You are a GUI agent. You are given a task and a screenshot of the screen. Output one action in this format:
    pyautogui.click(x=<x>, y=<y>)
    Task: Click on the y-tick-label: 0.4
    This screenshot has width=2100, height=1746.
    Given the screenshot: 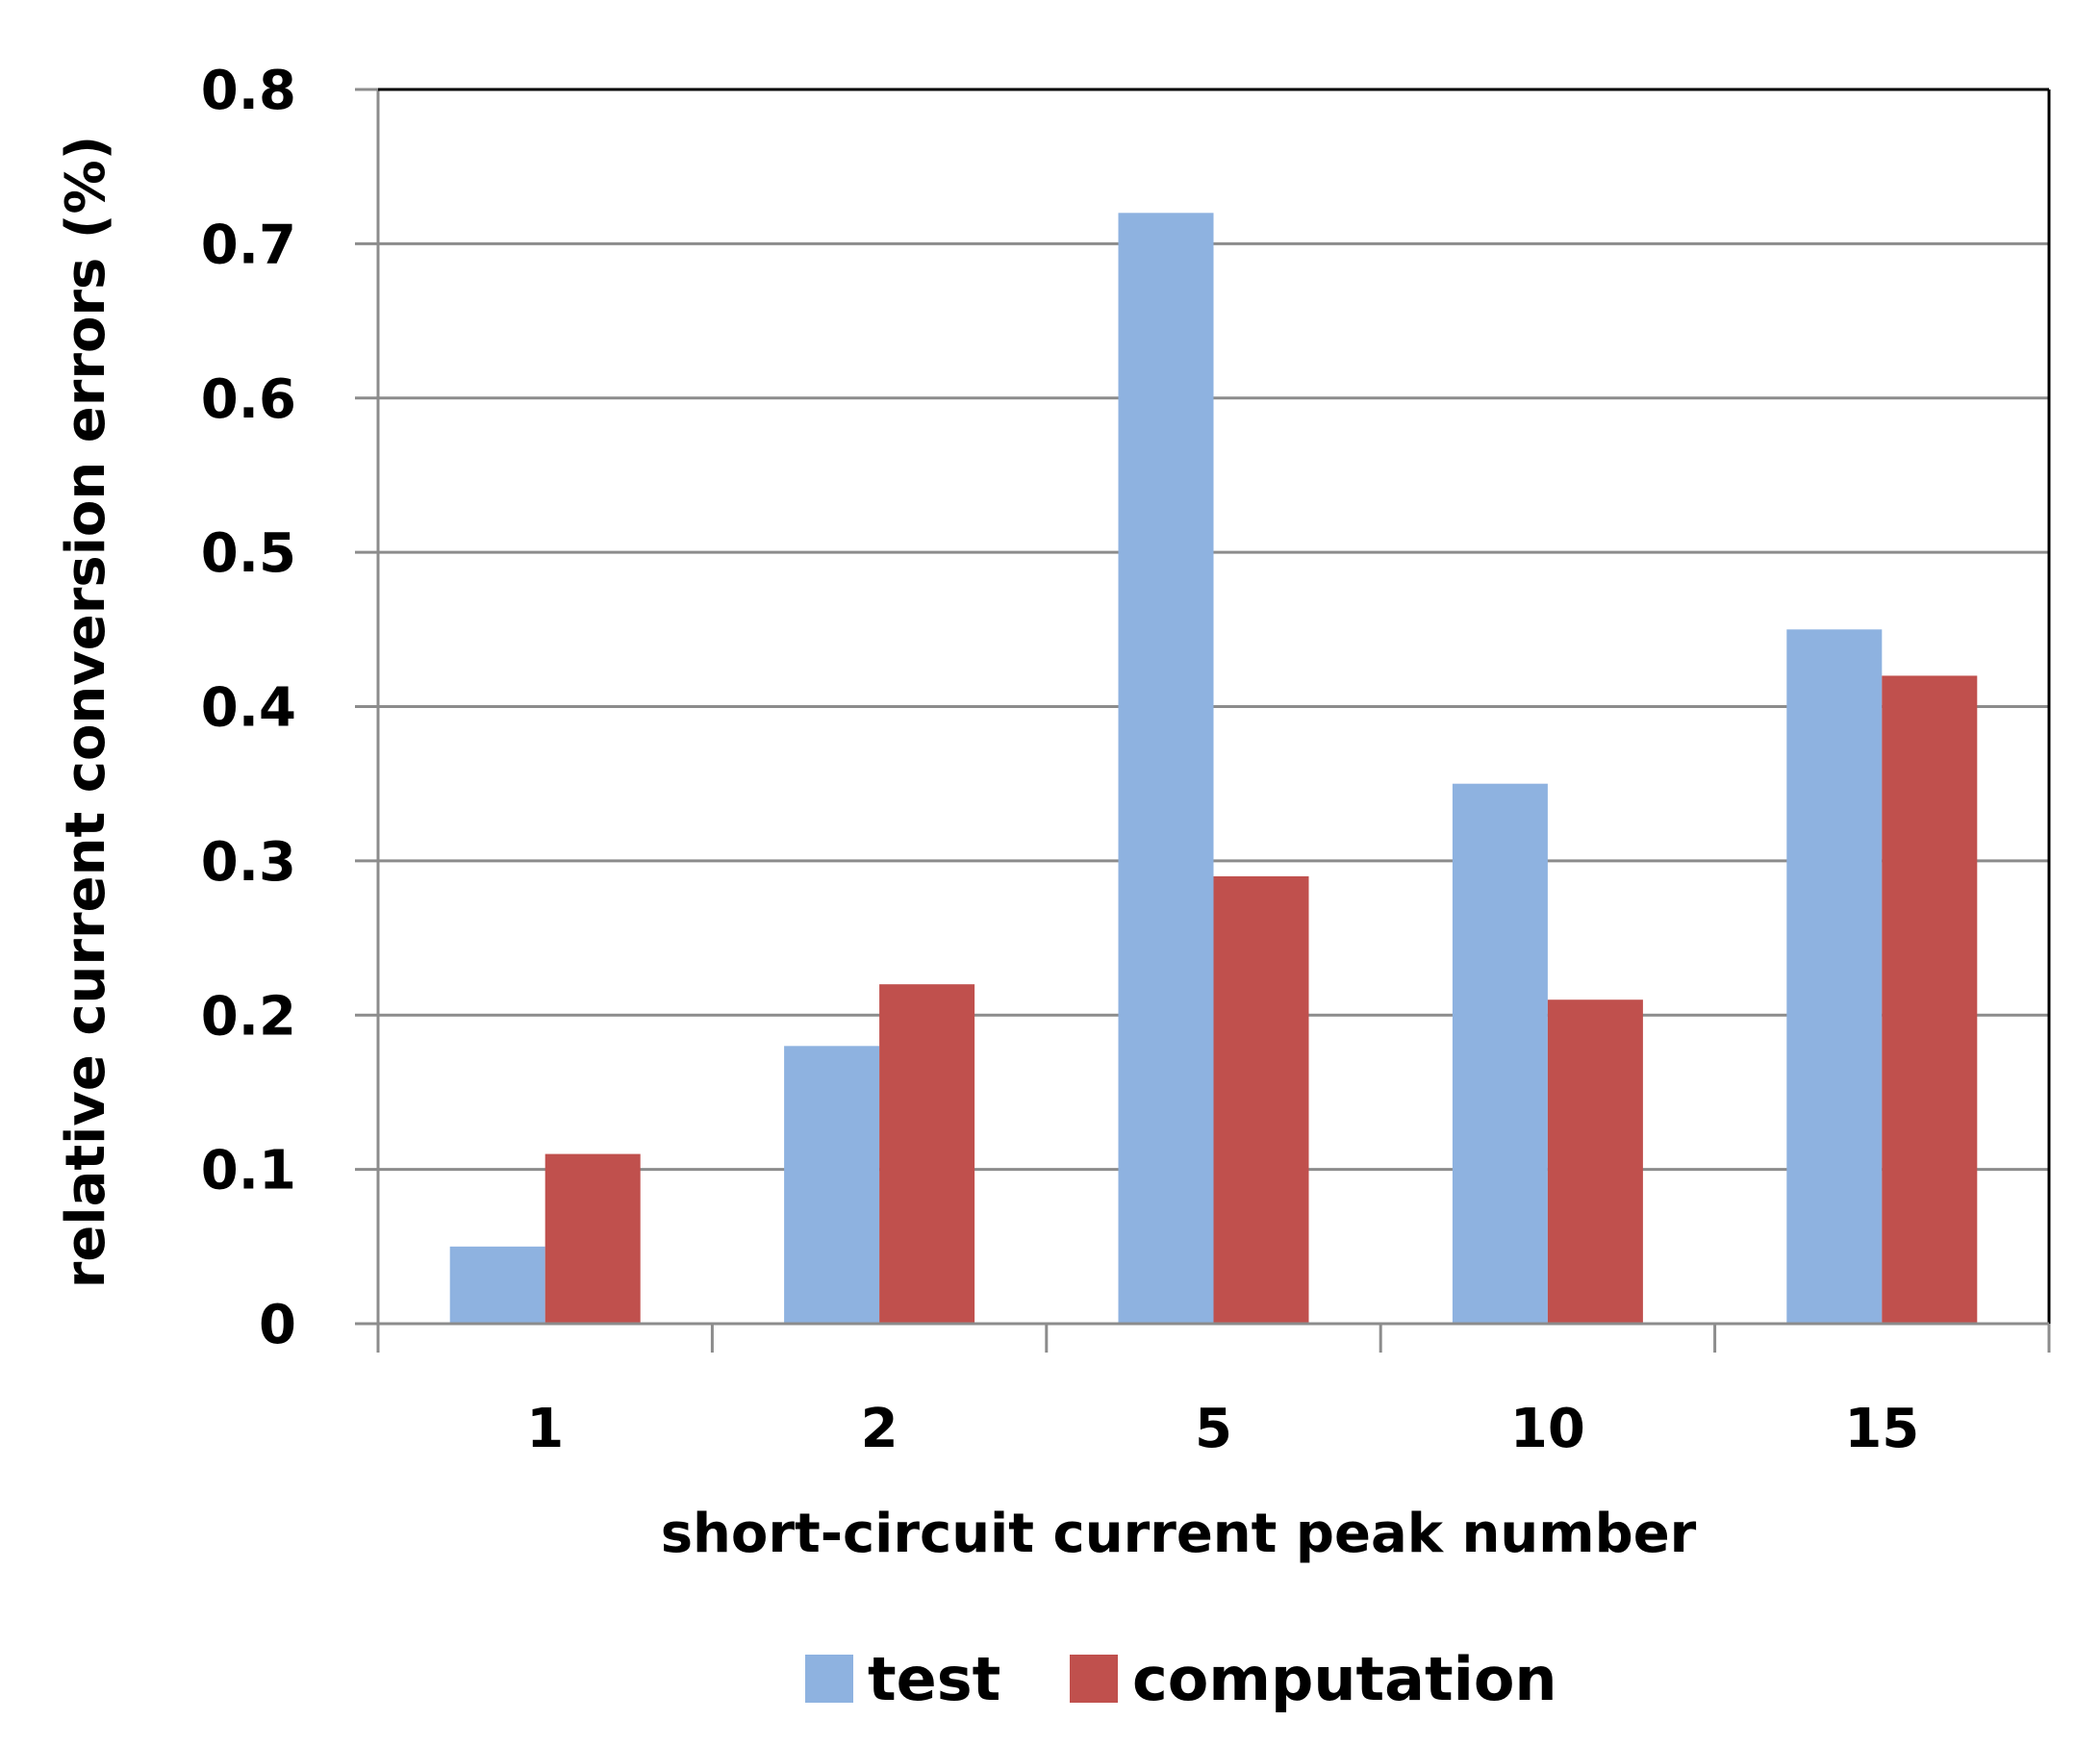 What is the action you would take?
    pyautogui.click(x=248, y=709)
    